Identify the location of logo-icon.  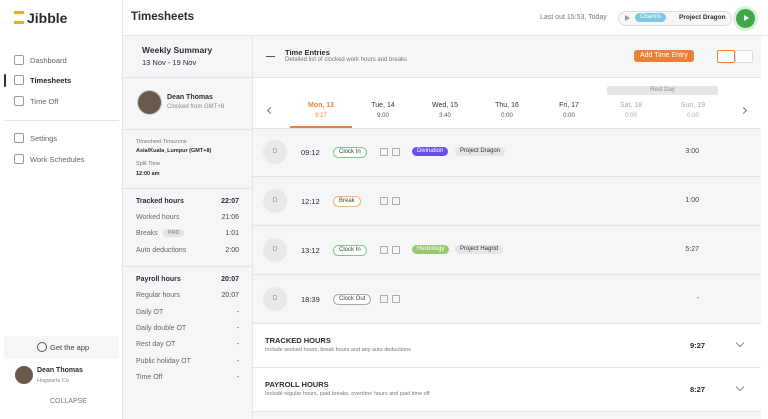
(19, 17).